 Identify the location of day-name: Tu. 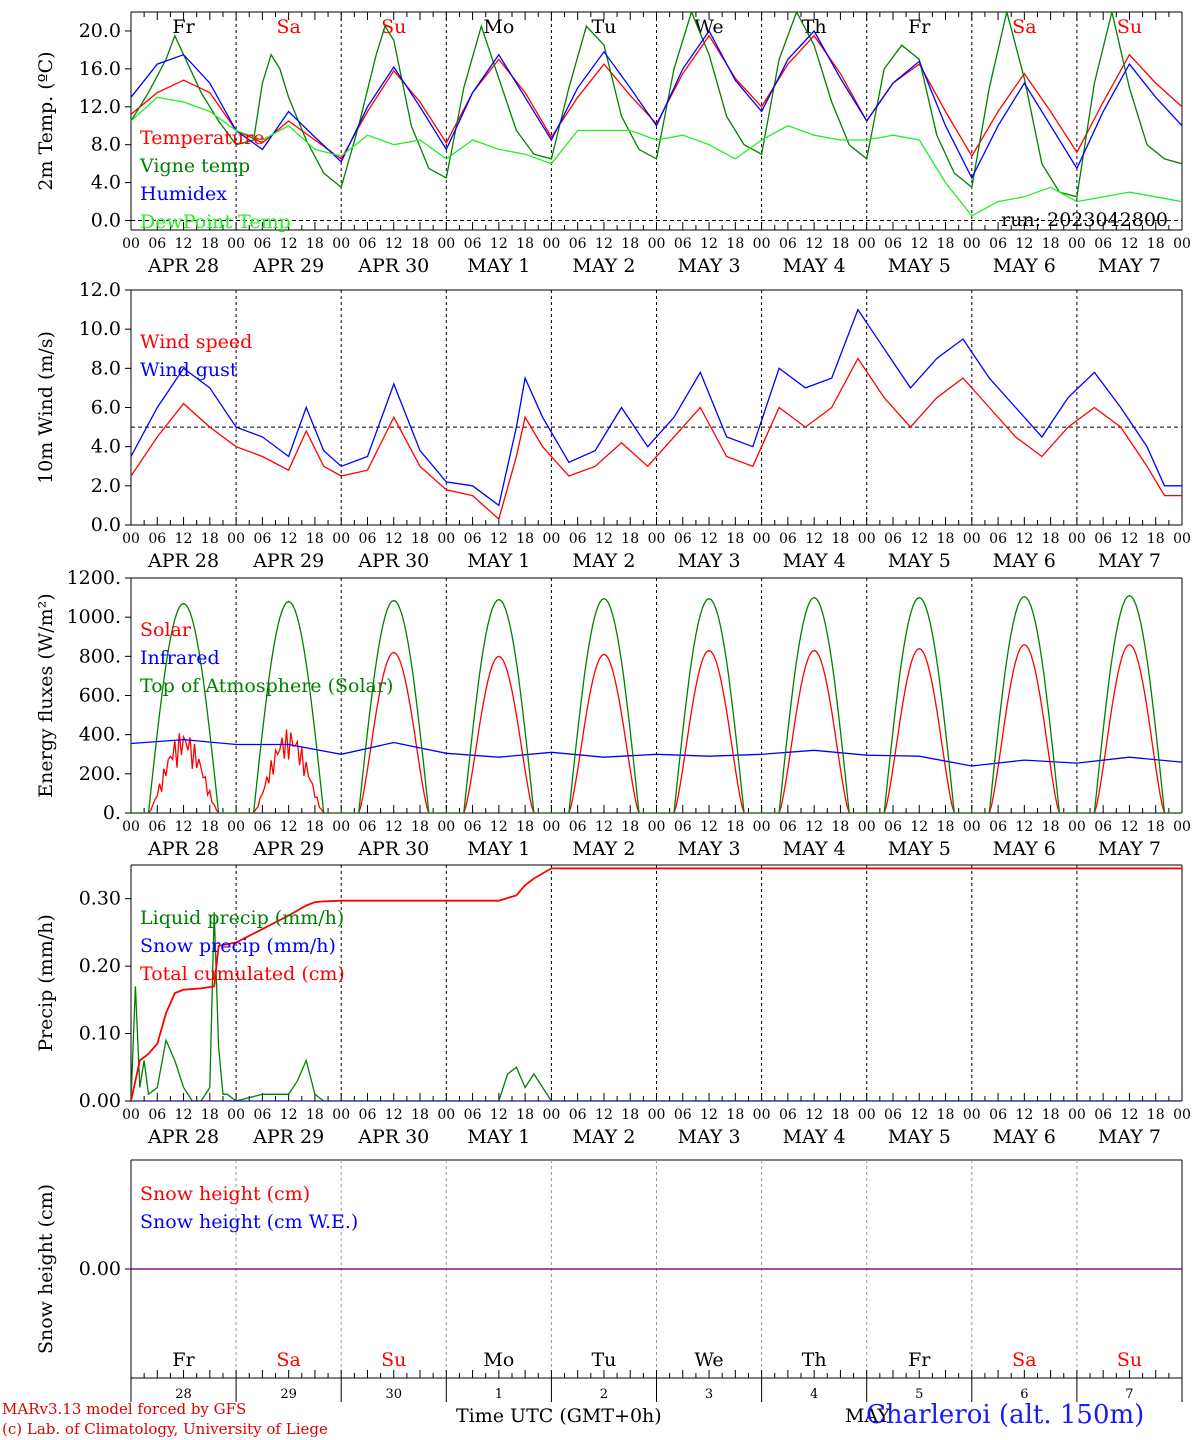
(603, 27).